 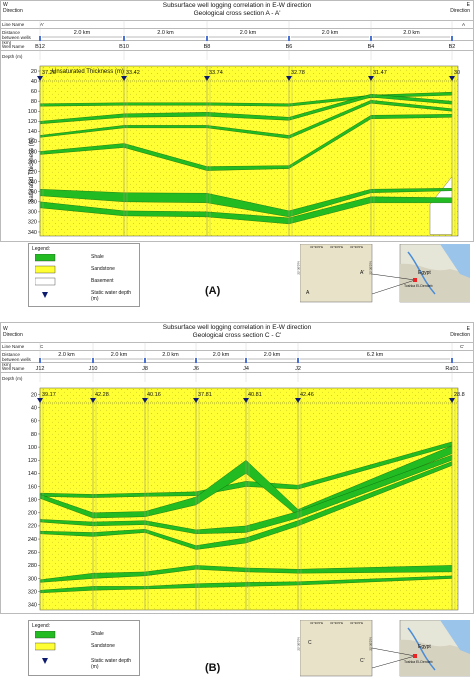 I want to click on well-name: J12, so click(x=40, y=369).